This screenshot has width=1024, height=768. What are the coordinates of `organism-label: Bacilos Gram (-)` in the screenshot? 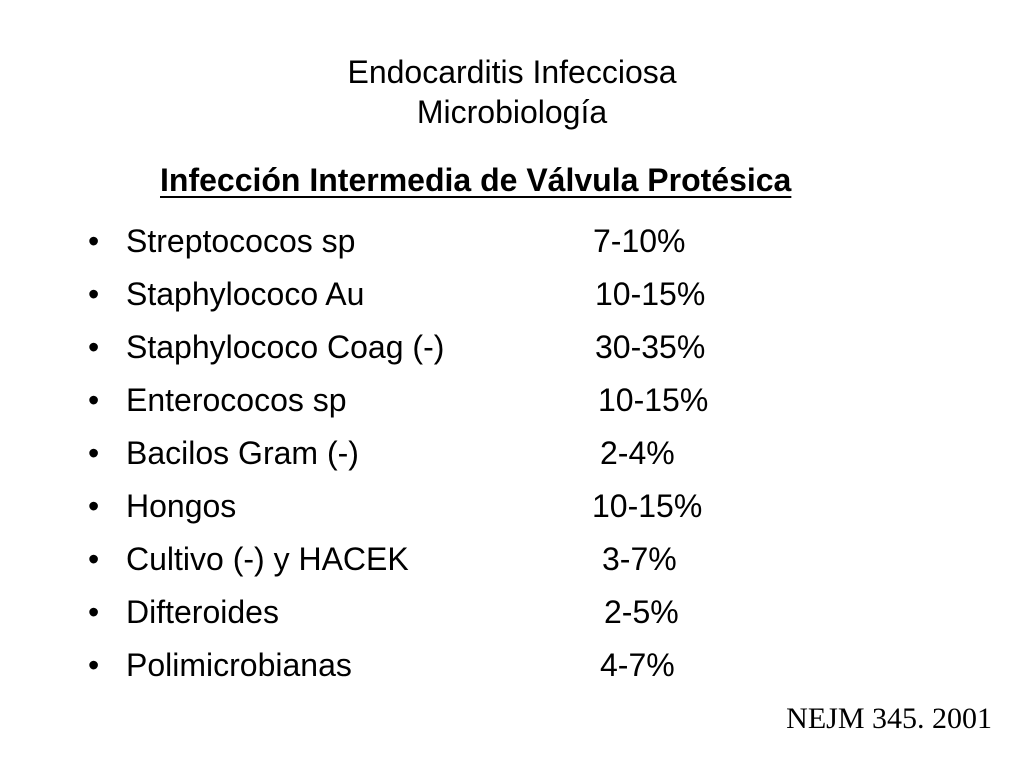 It's located at (242, 453).